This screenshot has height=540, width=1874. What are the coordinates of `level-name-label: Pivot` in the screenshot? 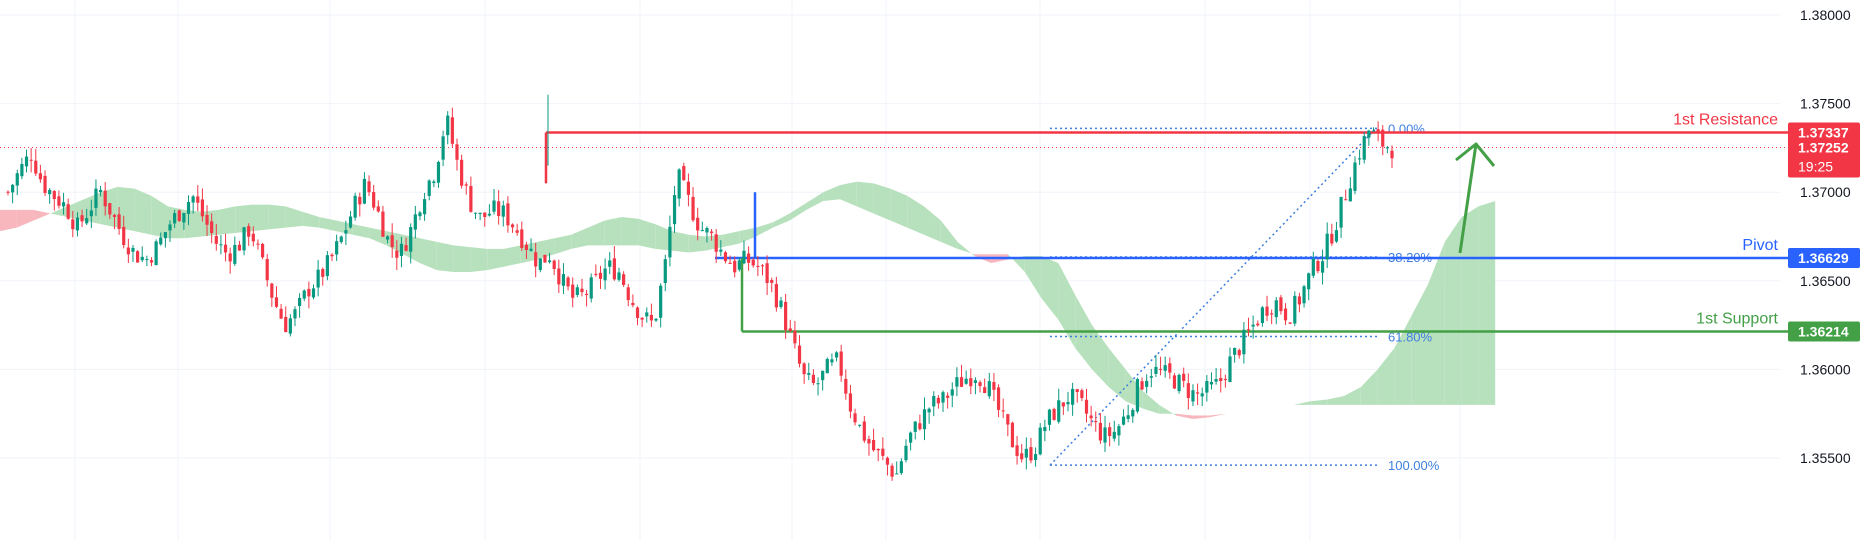 It's located at (1760, 245).